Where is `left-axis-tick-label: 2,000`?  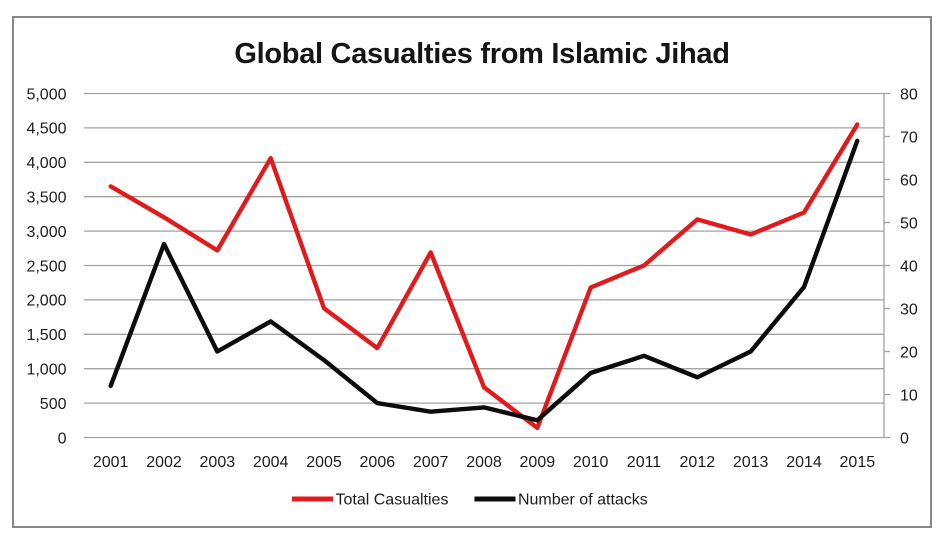 left-axis-tick-label: 2,000 is located at coordinates (46, 301).